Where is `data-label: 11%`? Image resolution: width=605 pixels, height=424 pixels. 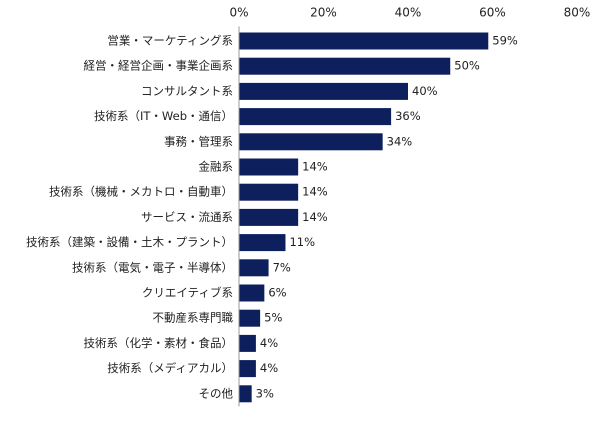 data-label: 11% is located at coordinates (302, 242).